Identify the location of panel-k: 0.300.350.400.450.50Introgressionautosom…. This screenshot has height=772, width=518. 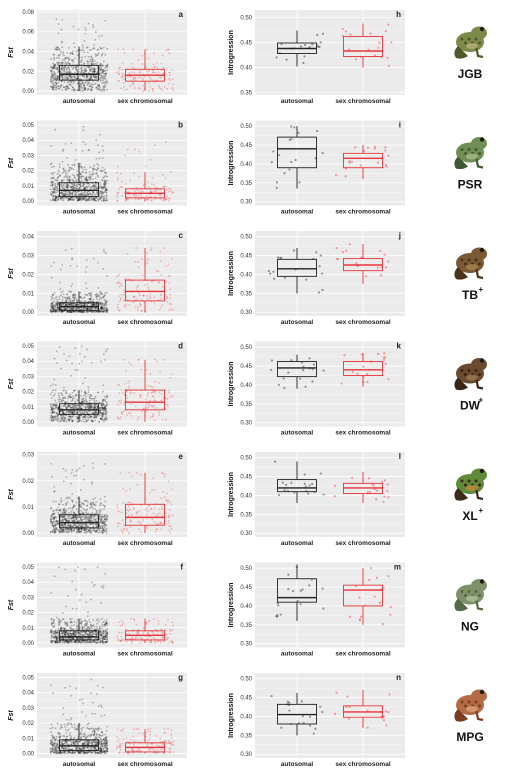
(316, 389).